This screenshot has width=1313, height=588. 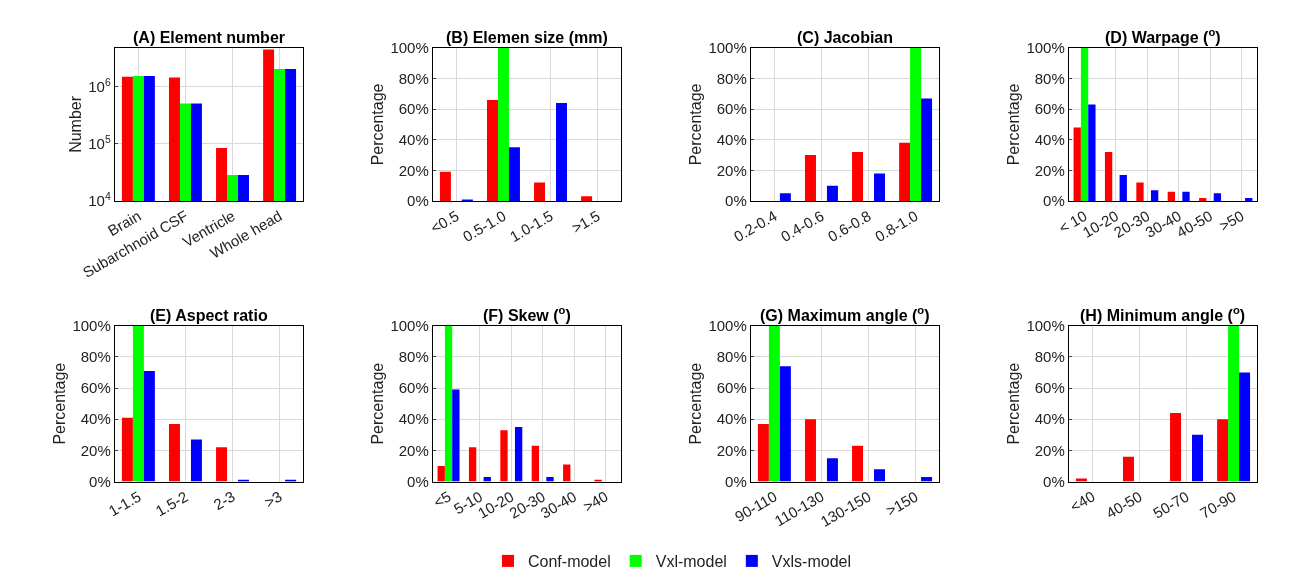 I want to click on chart-title: (G) Maximum angle ($^{o}$), so click(x=845, y=314).